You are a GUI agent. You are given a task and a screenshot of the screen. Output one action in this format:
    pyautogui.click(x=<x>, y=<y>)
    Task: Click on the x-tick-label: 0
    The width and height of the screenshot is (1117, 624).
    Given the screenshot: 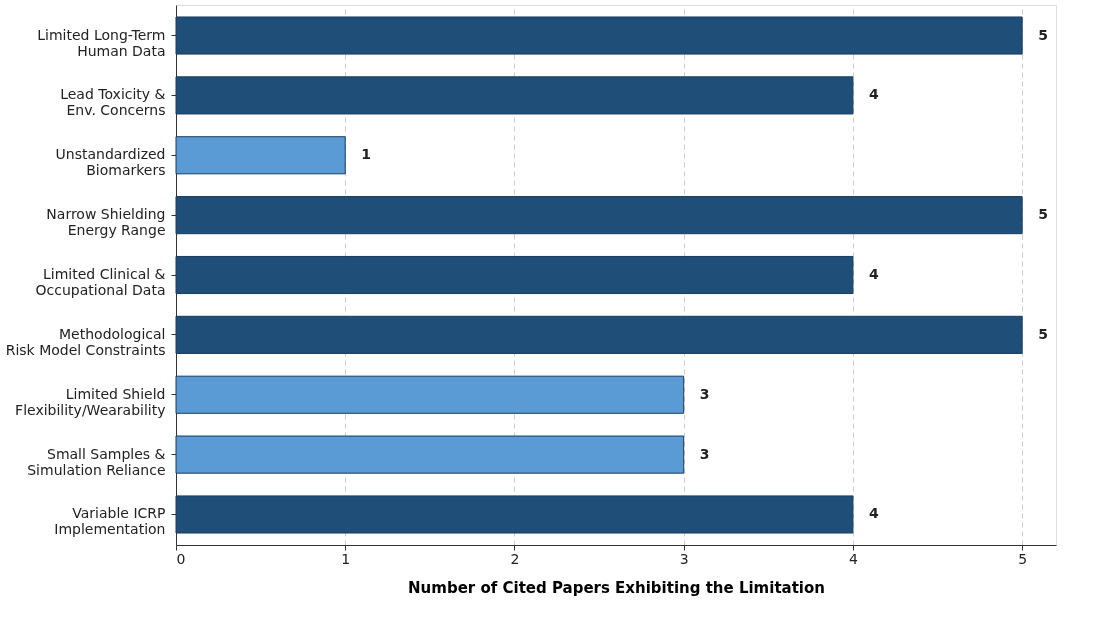 What is the action you would take?
    pyautogui.click(x=181, y=558)
    